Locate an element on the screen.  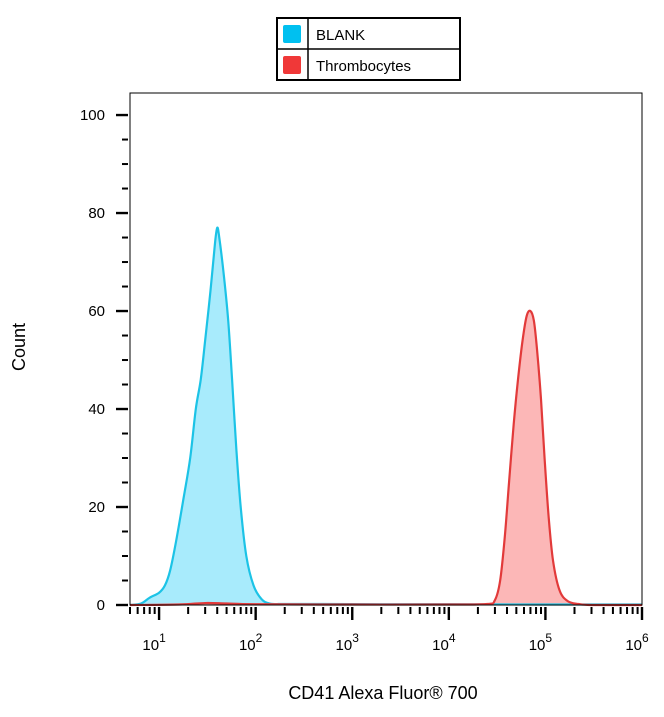
legend: BLANK Thrombocytes is located at coordinates (368, 49).